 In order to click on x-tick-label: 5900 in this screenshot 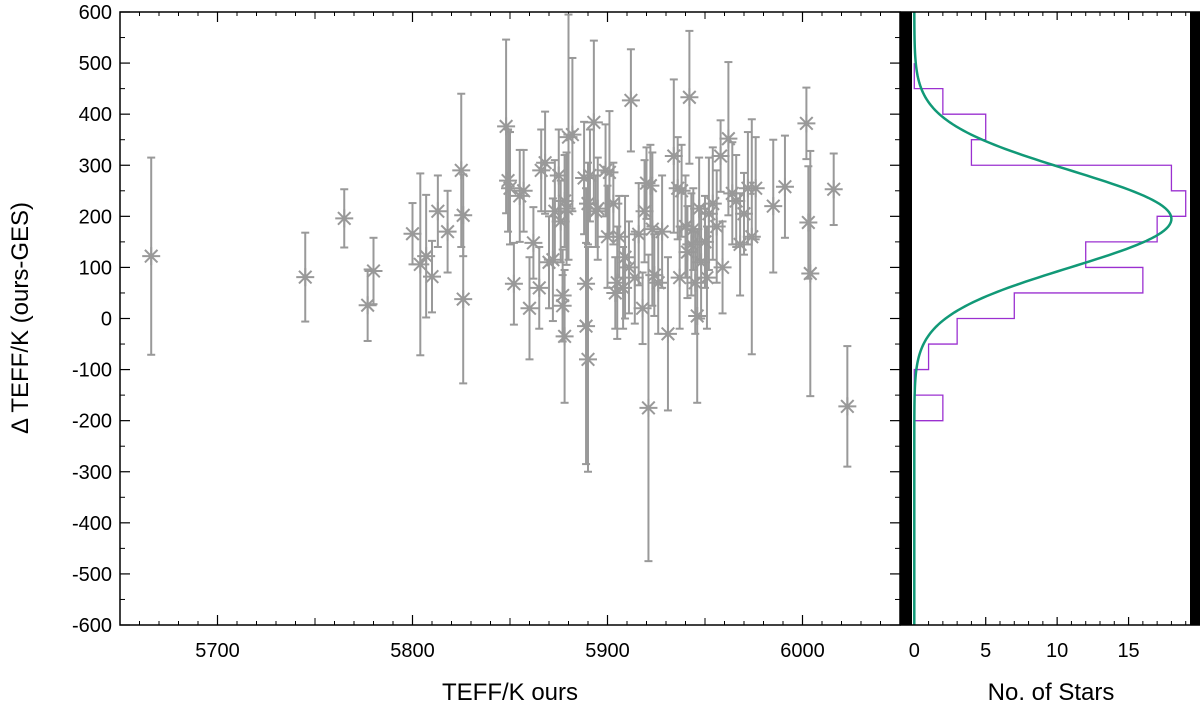, I will do `click(607, 651)`.